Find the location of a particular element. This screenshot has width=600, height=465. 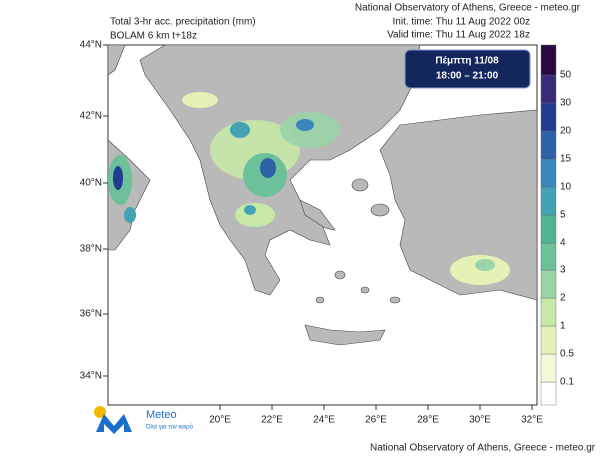

colorbar-label: 1 is located at coordinates (563, 326).